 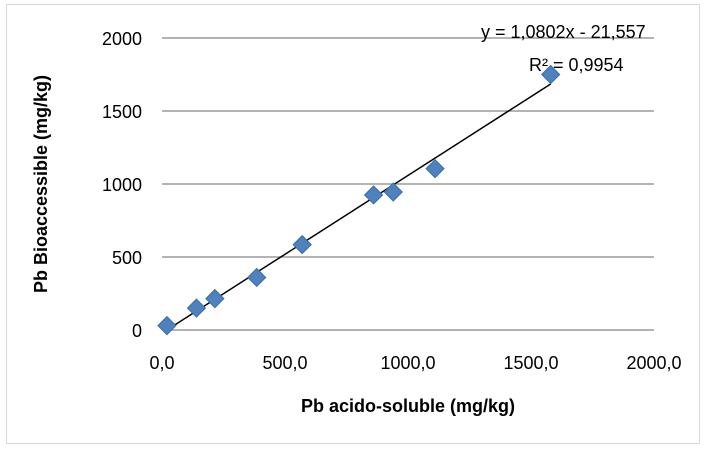 What do you see at coordinates (653, 363) in the screenshot?
I see `x-tick-label-4: 2000,0` at bounding box center [653, 363].